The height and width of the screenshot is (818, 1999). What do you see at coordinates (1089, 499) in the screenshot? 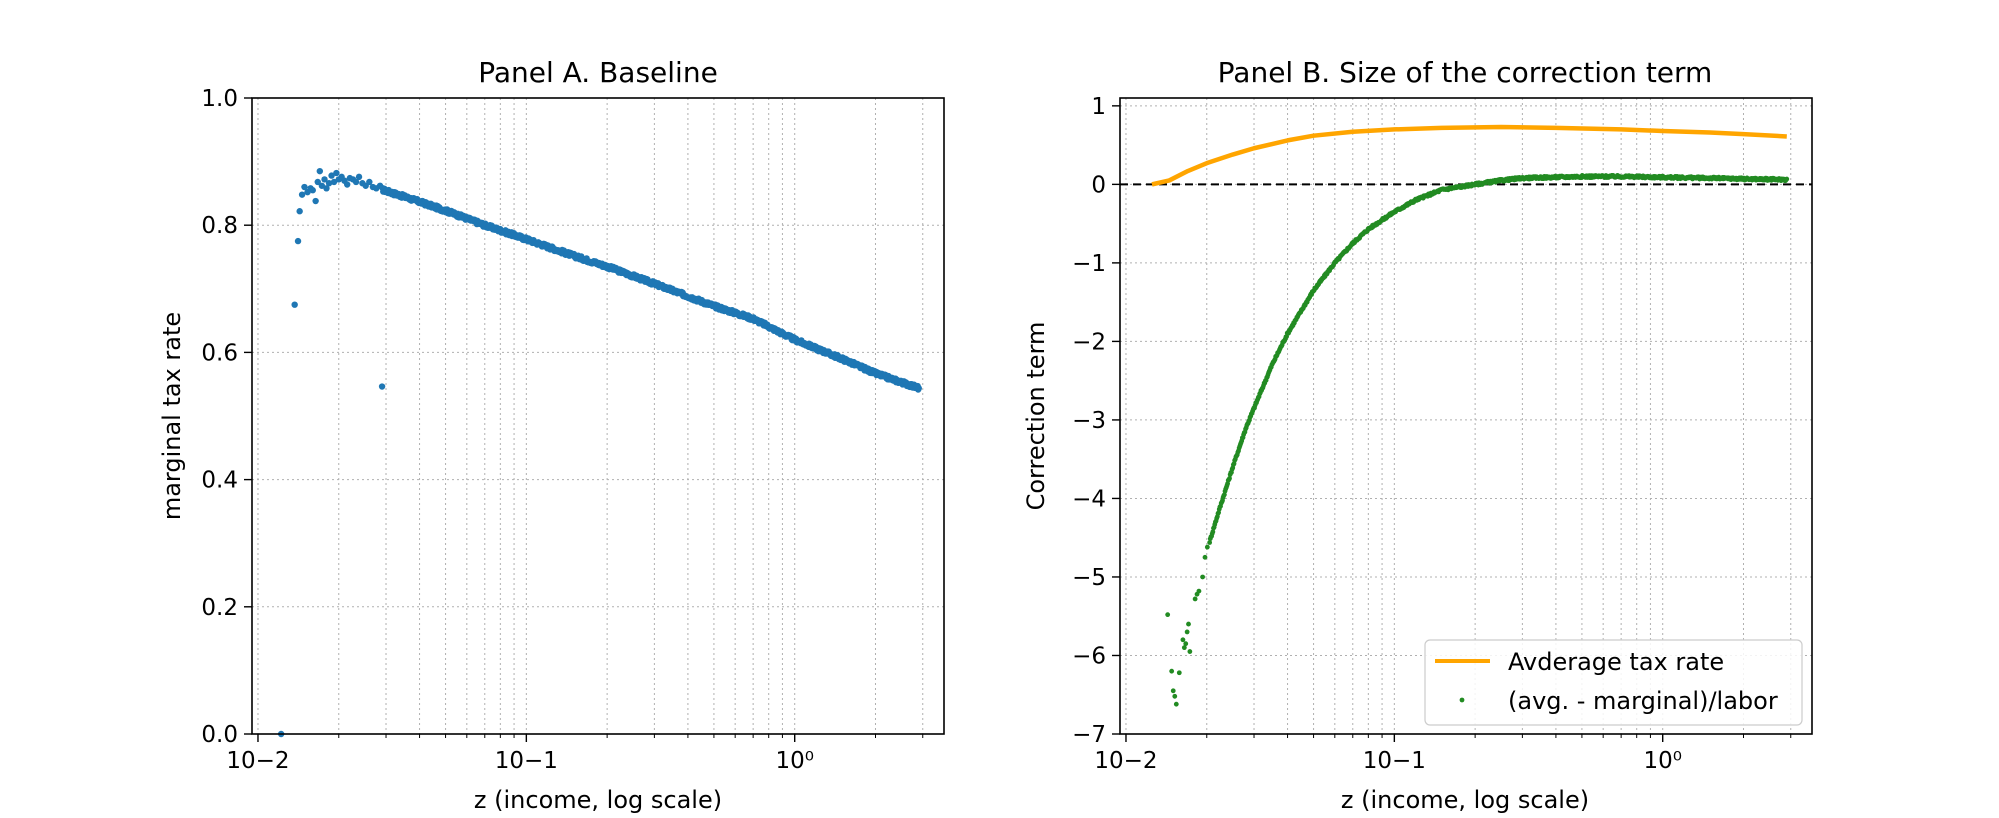
I see `panel-b-y-tick-label: −4` at bounding box center [1089, 499].